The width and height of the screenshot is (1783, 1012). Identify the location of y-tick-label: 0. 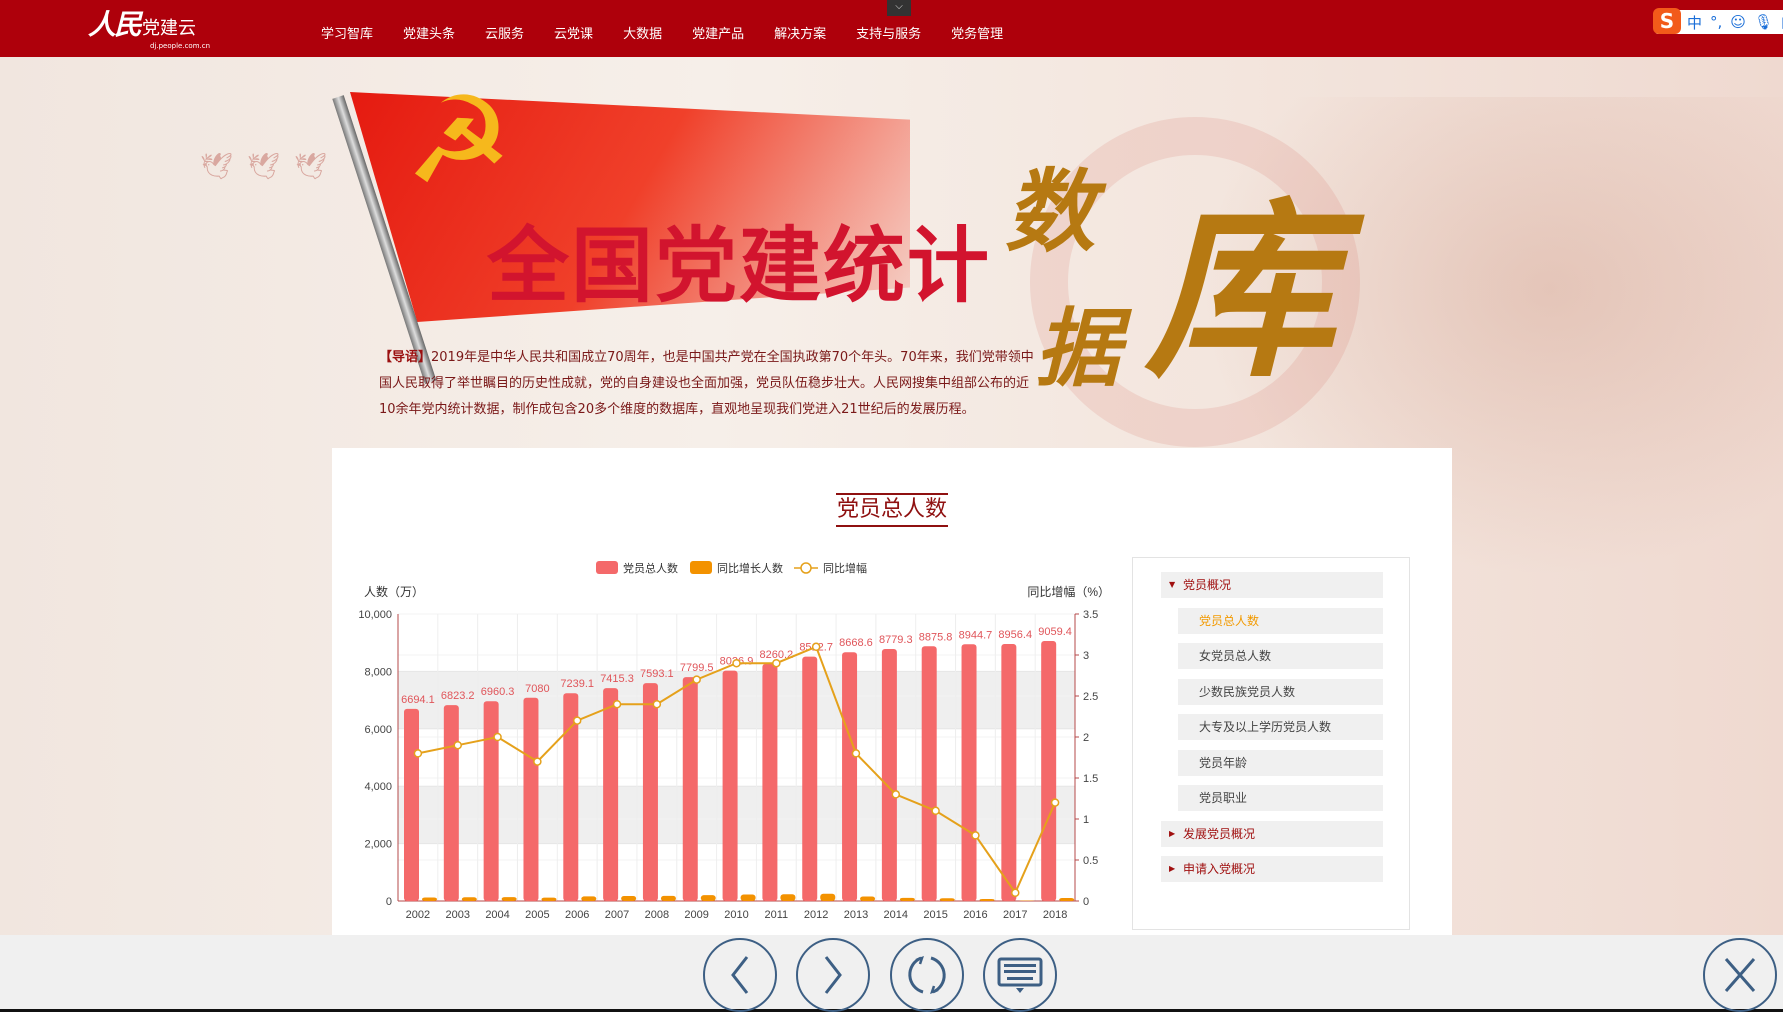
(389, 902).